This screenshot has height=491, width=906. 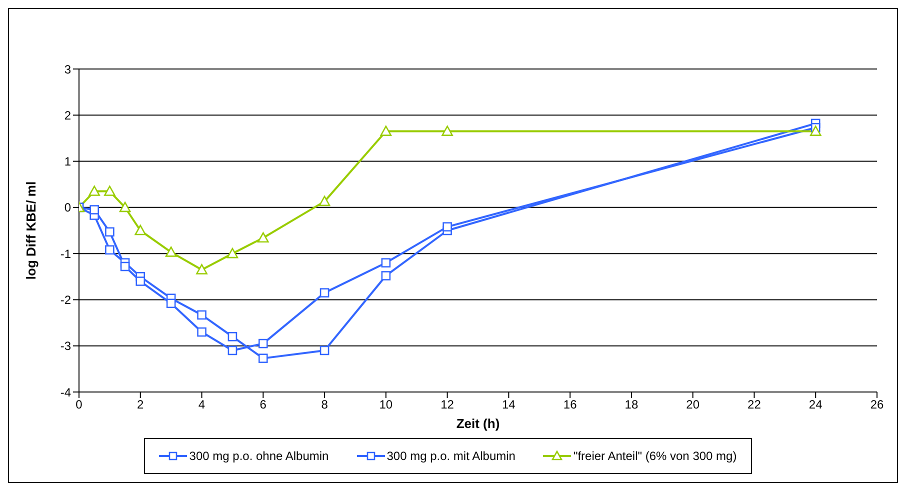 What do you see at coordinates (31, 230) in the screenshot?
I see `y-axis-title: log Diff KBE/ ml` at bounding box center [31, 230].